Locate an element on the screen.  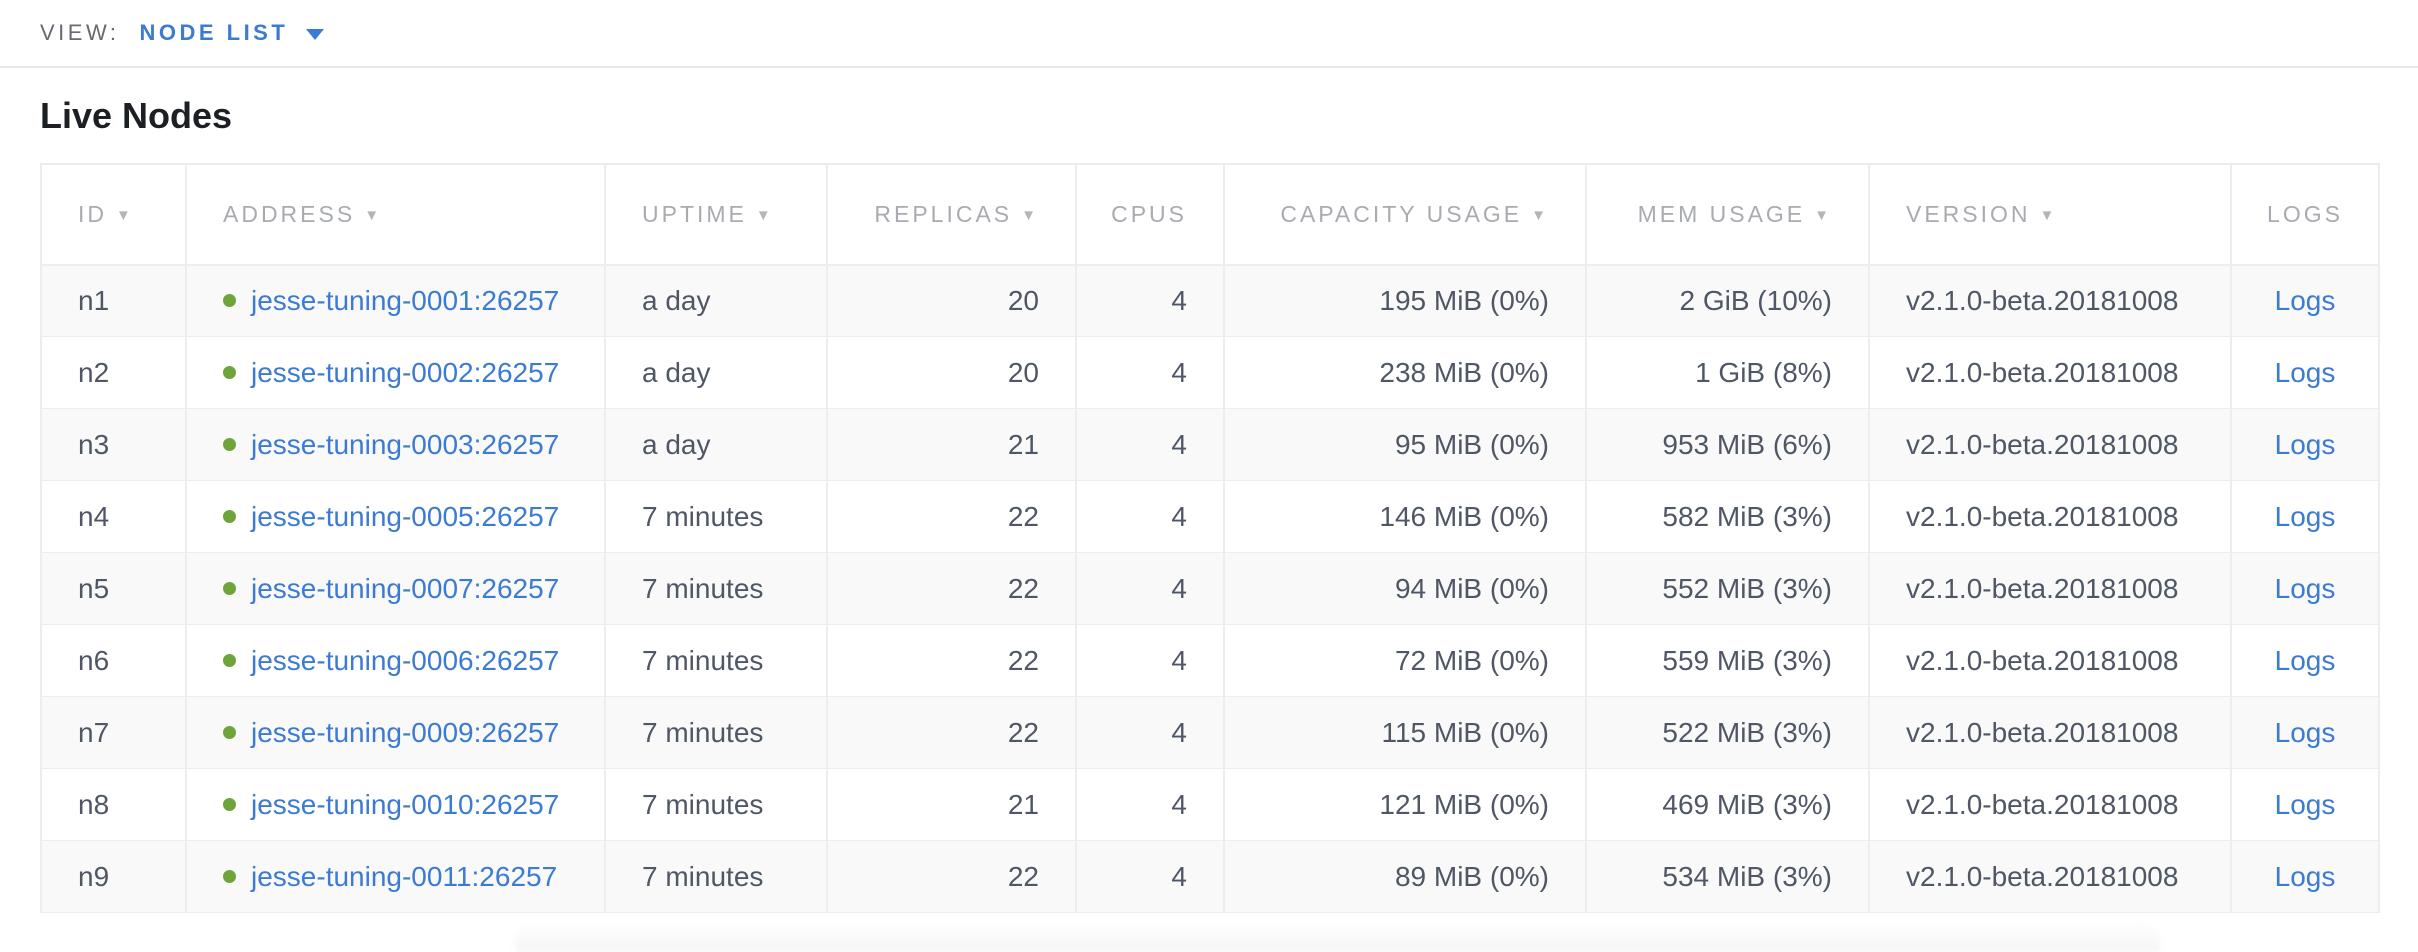
cell-address: jesse-tuning-0005:26257 is located at coordinates (395, 517).